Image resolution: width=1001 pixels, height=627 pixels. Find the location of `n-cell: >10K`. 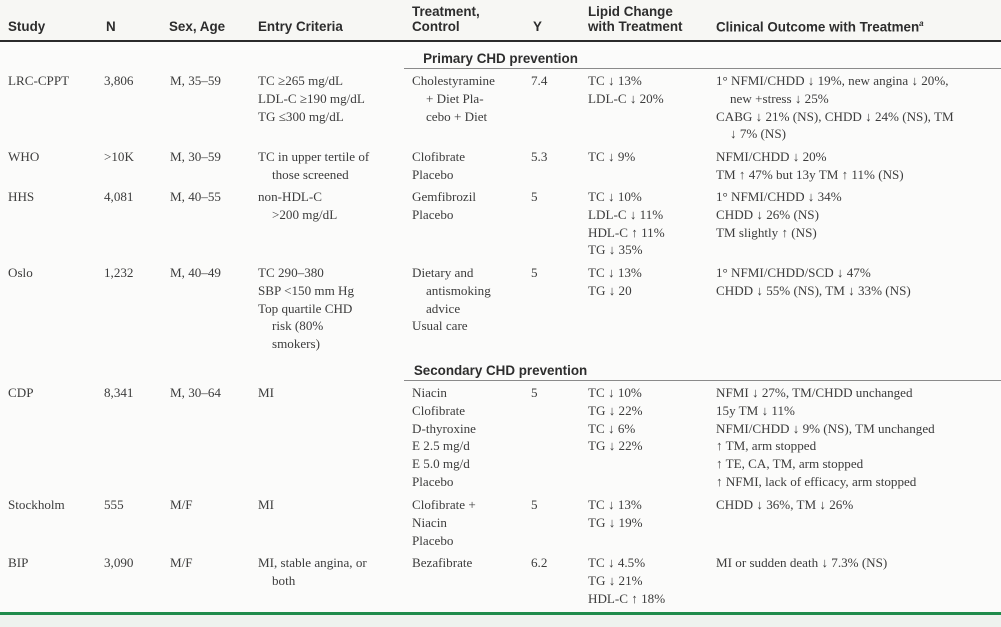

n-cell: >10K is located at coordinates (119, 156).